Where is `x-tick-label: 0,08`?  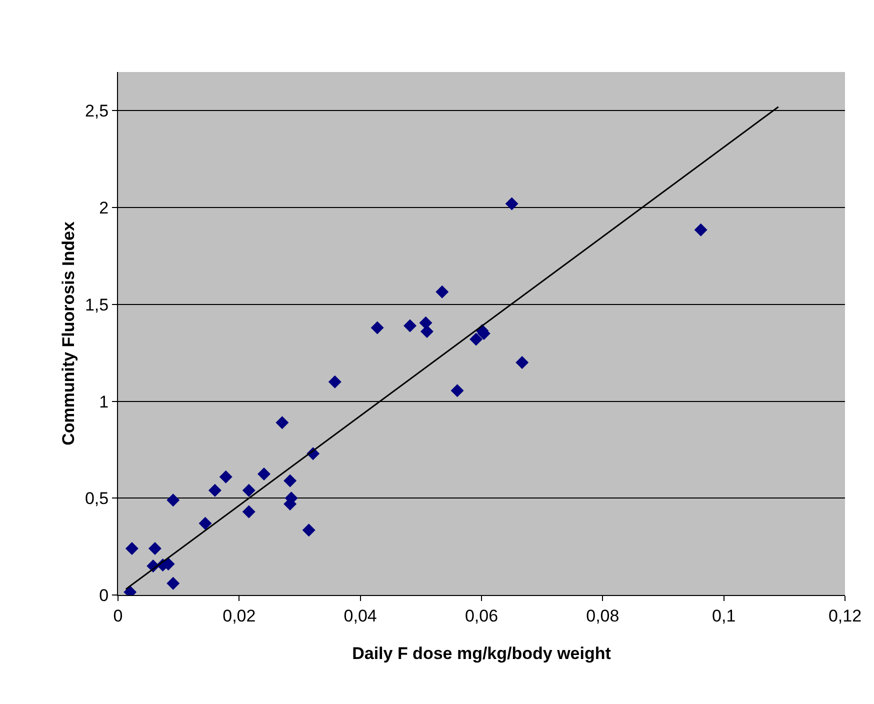
x-tick-label: 0,08 is located at coordinates (603, 616).